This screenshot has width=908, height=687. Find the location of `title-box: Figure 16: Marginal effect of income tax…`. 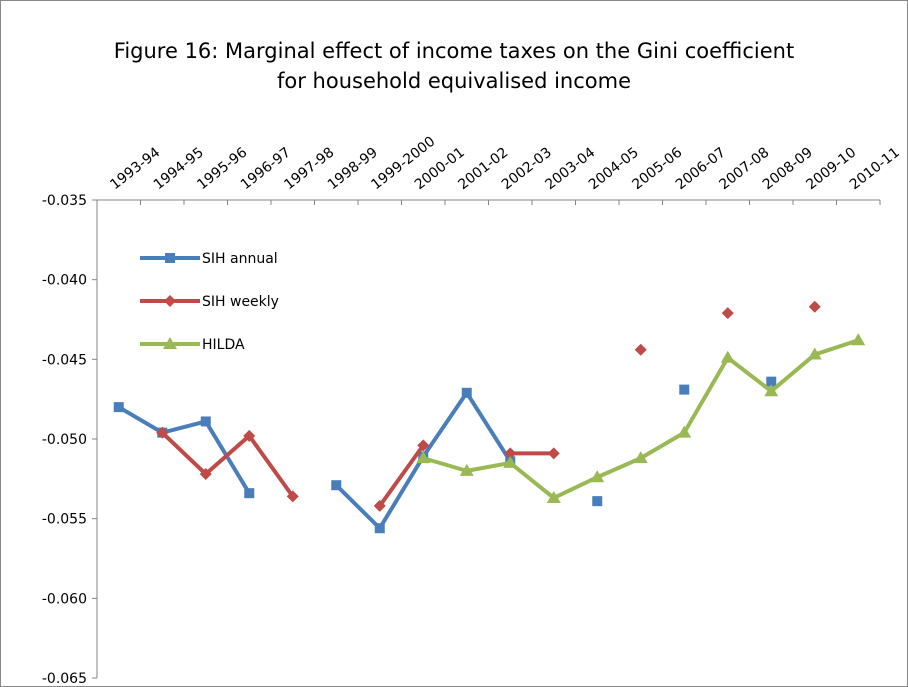

title-box: Figure 16: Marginal effect of income tax… is located at coordinates (454, 66).